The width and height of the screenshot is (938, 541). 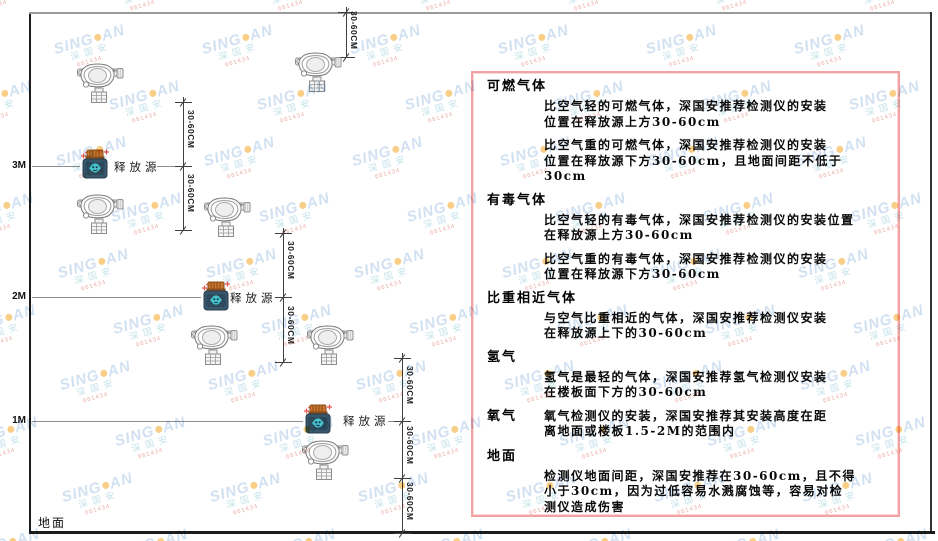 I want to click on section-heading: 比重相近气体, so click(x=532, y=298).